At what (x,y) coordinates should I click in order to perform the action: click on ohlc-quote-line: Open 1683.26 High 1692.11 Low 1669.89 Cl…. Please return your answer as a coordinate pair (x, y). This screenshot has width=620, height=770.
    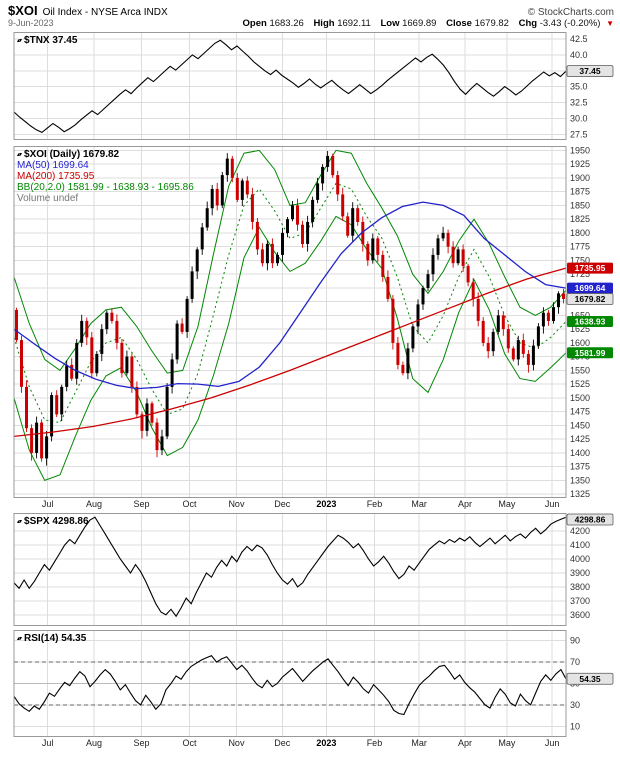
    Looking at the image, I should click on (428, 23).